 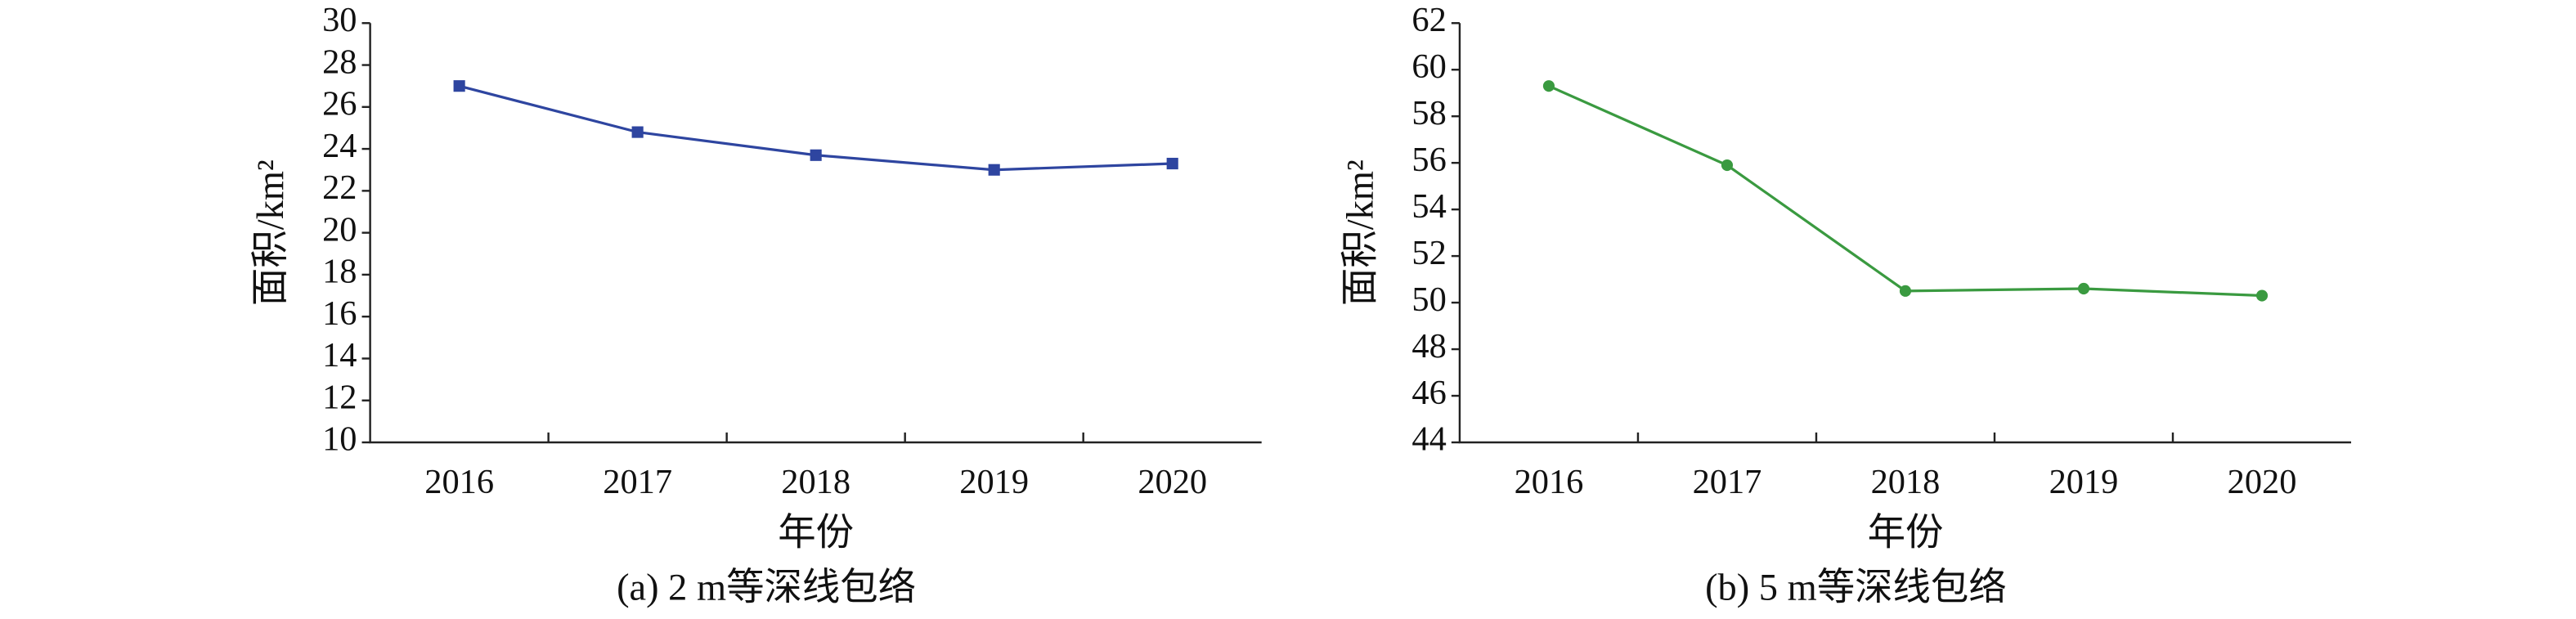 I want to click on y-tick-label: 18, so click(x=339, y=272).